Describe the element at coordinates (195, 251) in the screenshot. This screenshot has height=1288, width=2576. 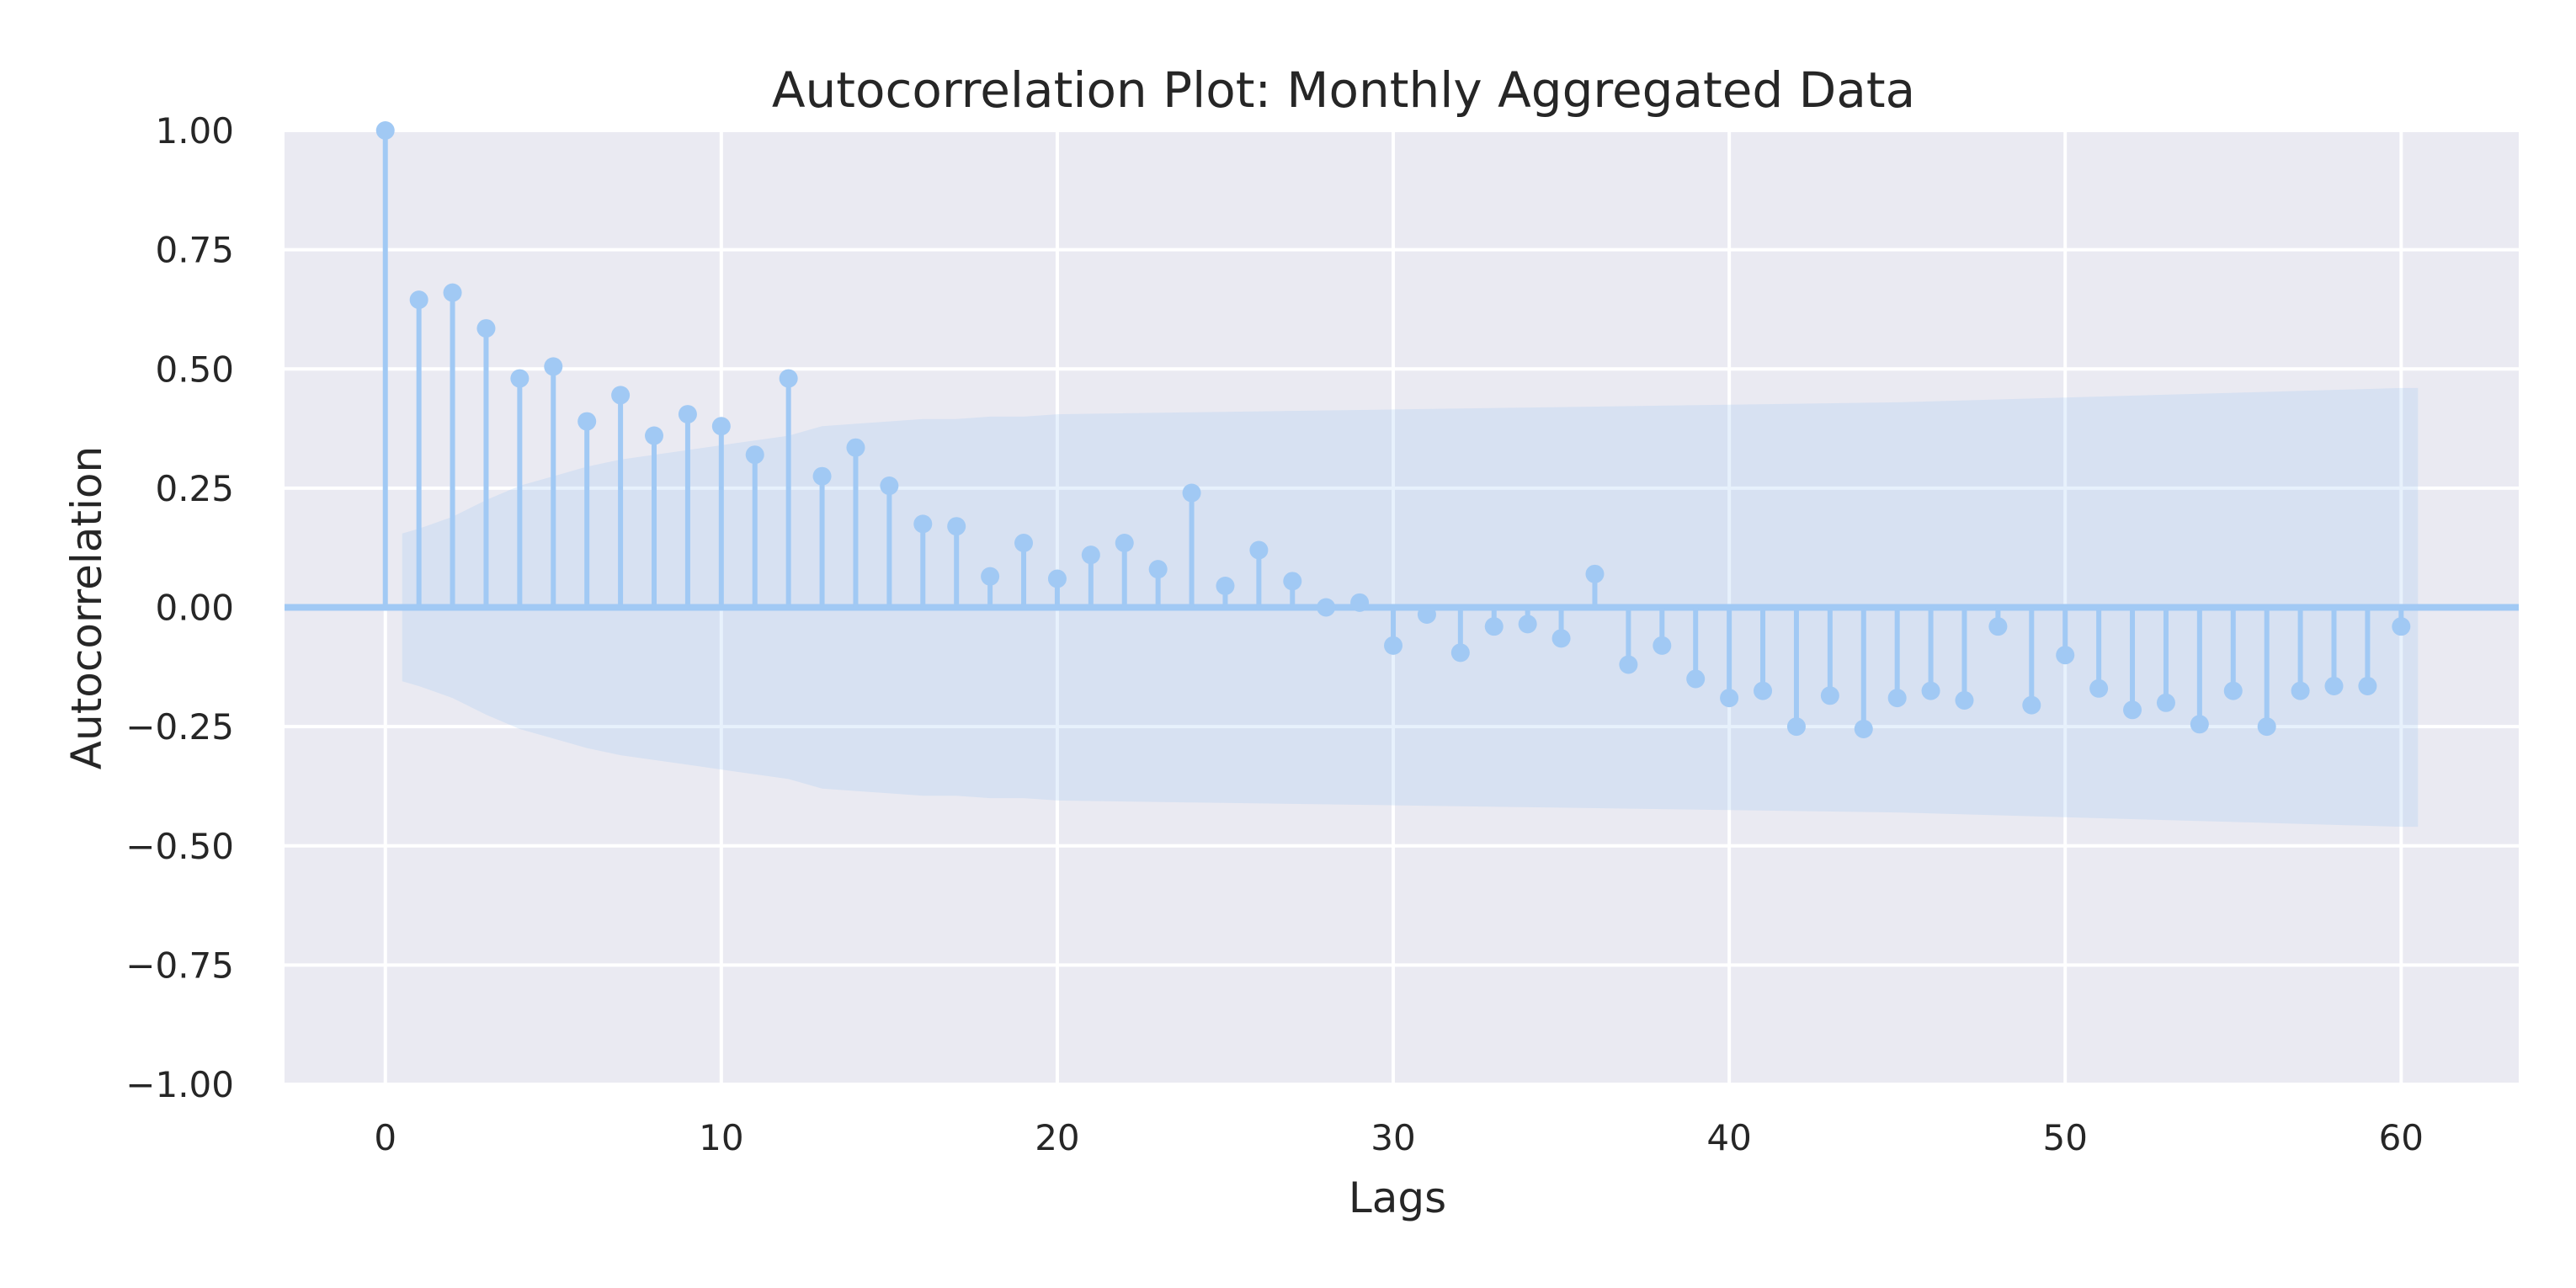
I see `y-tick-label: 0.75` at that location.